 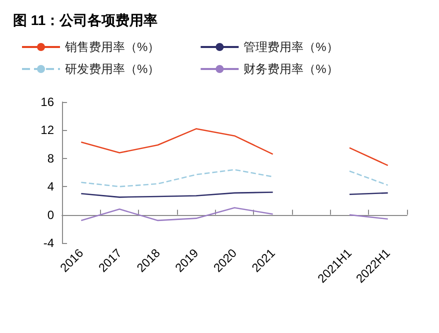 What do you see at coordinates (112, 69) in the screenshot?
I see `legend-label: 研发费用率（%）` at bounding box center [112, 69].